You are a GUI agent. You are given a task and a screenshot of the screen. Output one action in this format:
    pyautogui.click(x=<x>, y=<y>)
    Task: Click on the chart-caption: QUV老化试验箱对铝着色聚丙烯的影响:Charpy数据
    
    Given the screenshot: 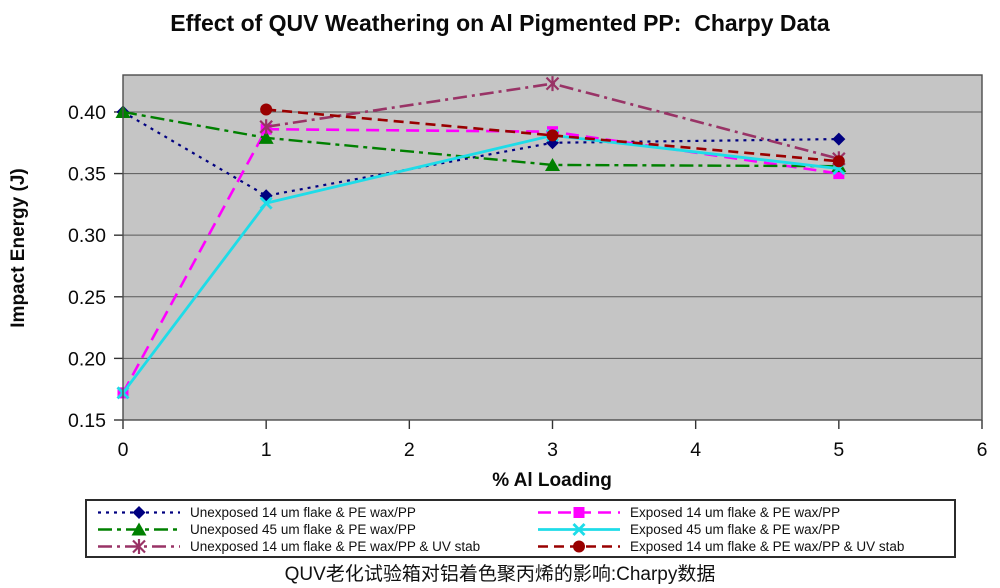 What is the action you would take?
    pyautogui.click(x=500, y=574)
    